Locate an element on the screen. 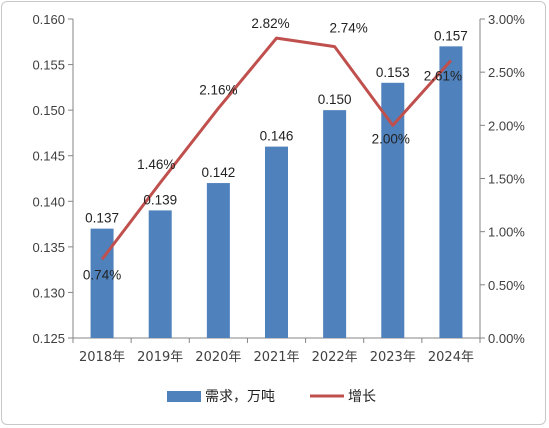 The height and width of the screenshot is (428, 549). y-right-tick-label: 1.50% is located at coordinates (506, 179).